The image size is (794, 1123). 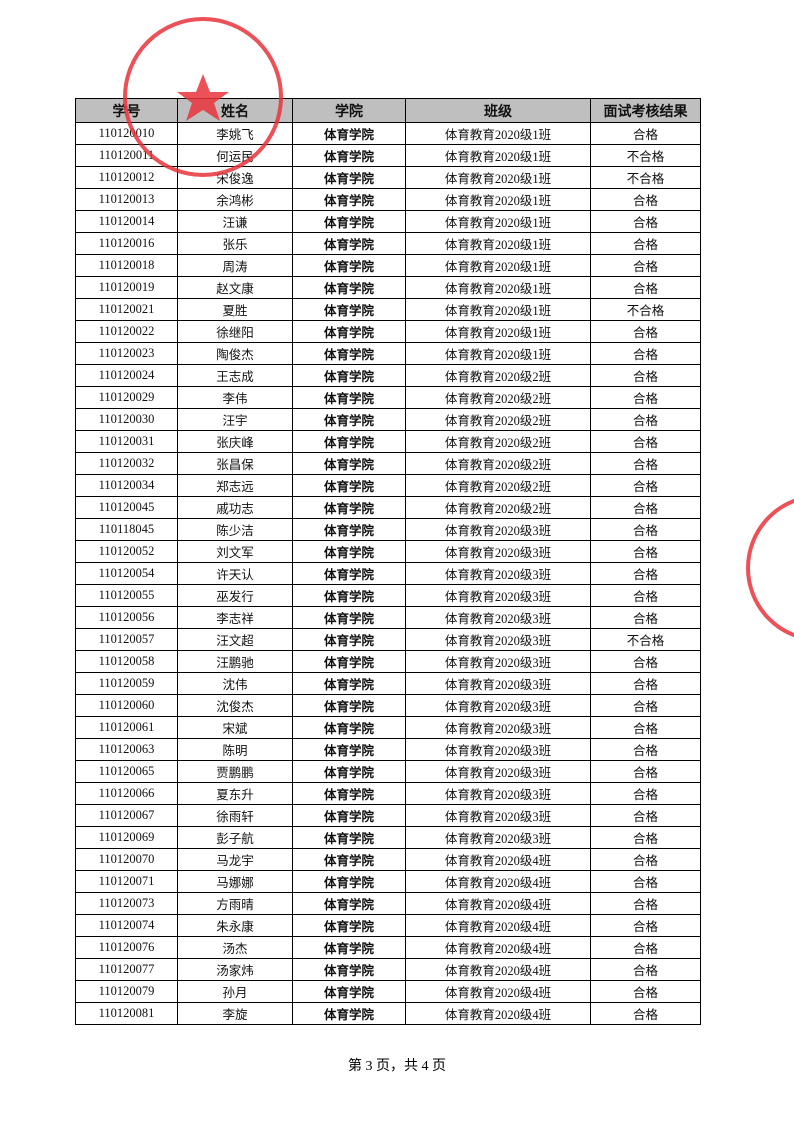 What do you see at coordinates (645, 110) in the screenshot?
I see `header-cell: 面试考核结果` at bounding box center [645, 110].